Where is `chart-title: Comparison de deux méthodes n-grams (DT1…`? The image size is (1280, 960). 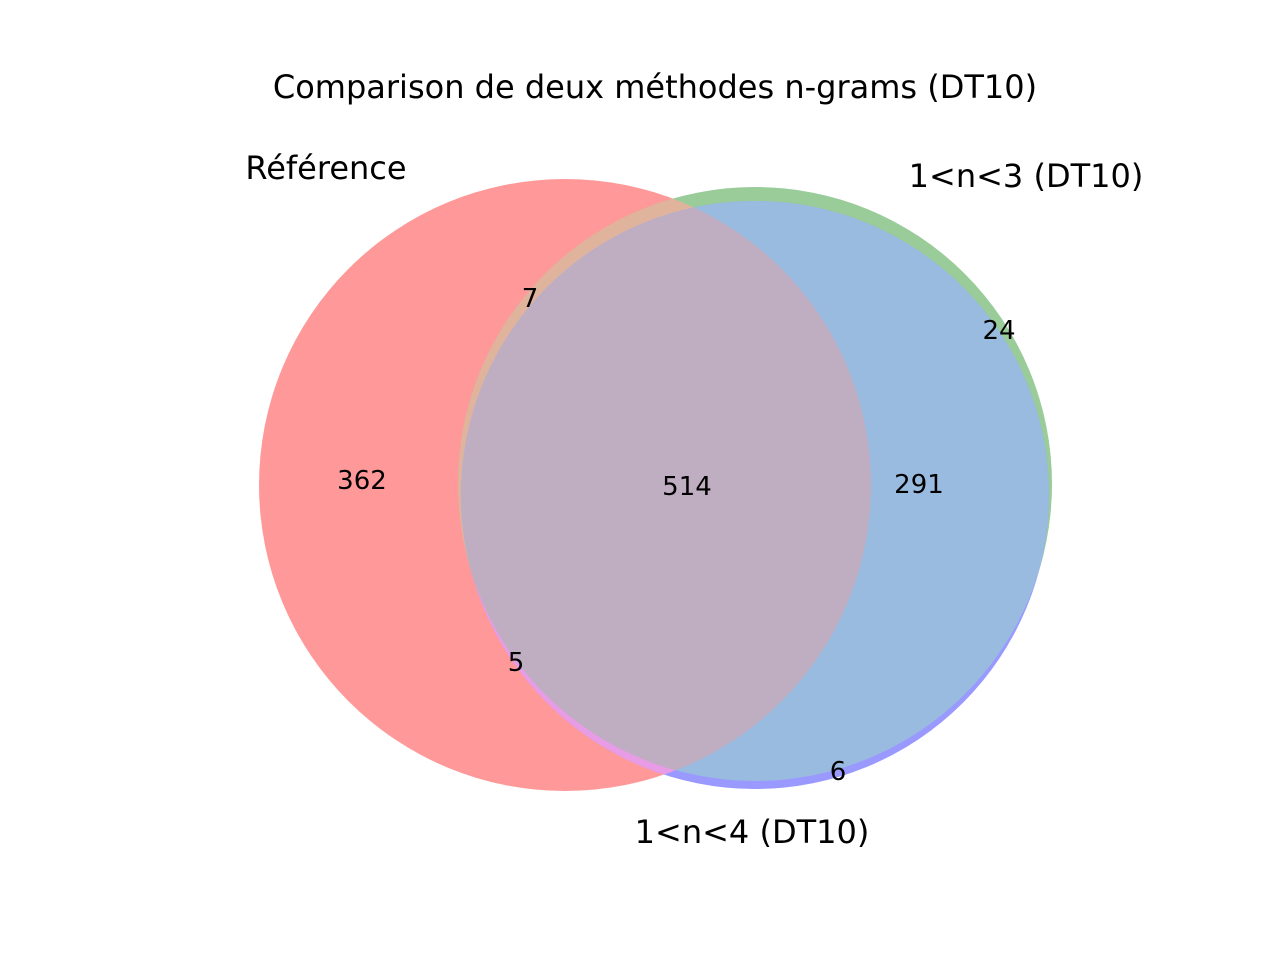 chart-title: Comparison de deux méthodes n-grams (DT1… is located at coordinates (655, 87).